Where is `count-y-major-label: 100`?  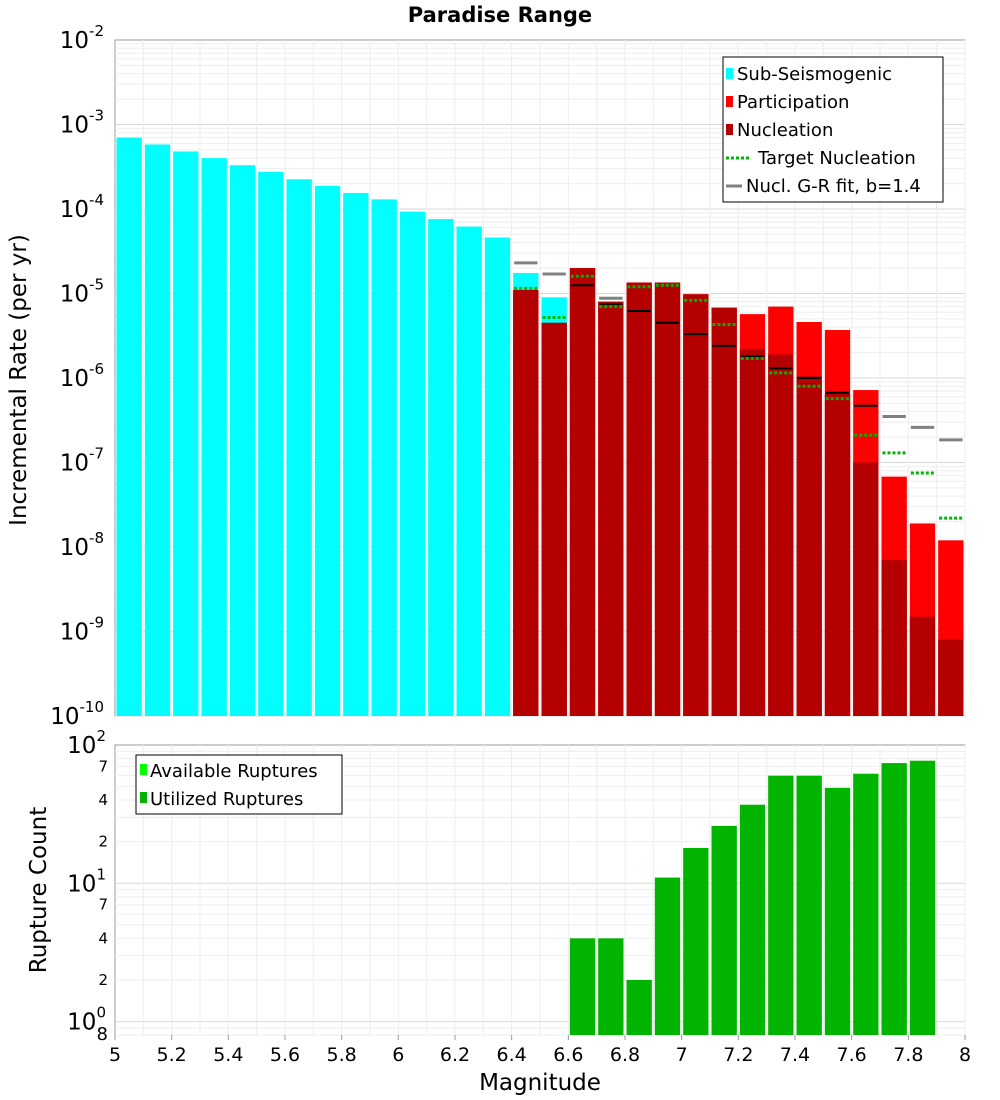
count-y-major-label: 100 is located at coordinates (86, 1020).